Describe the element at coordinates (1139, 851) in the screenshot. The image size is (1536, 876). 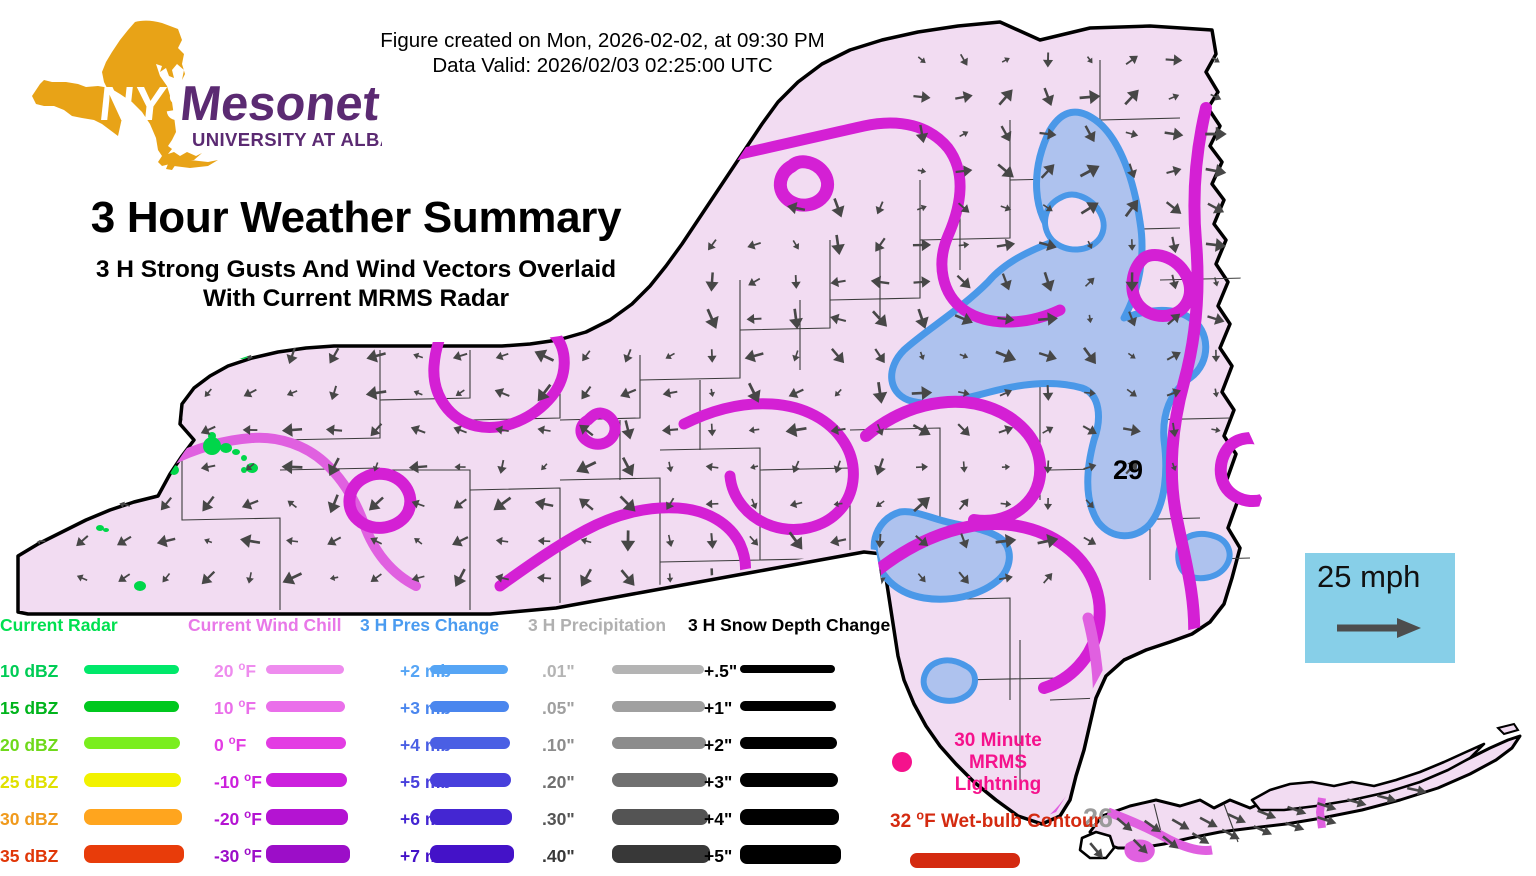
I see `nyc-wind-chill-blob` at that location.